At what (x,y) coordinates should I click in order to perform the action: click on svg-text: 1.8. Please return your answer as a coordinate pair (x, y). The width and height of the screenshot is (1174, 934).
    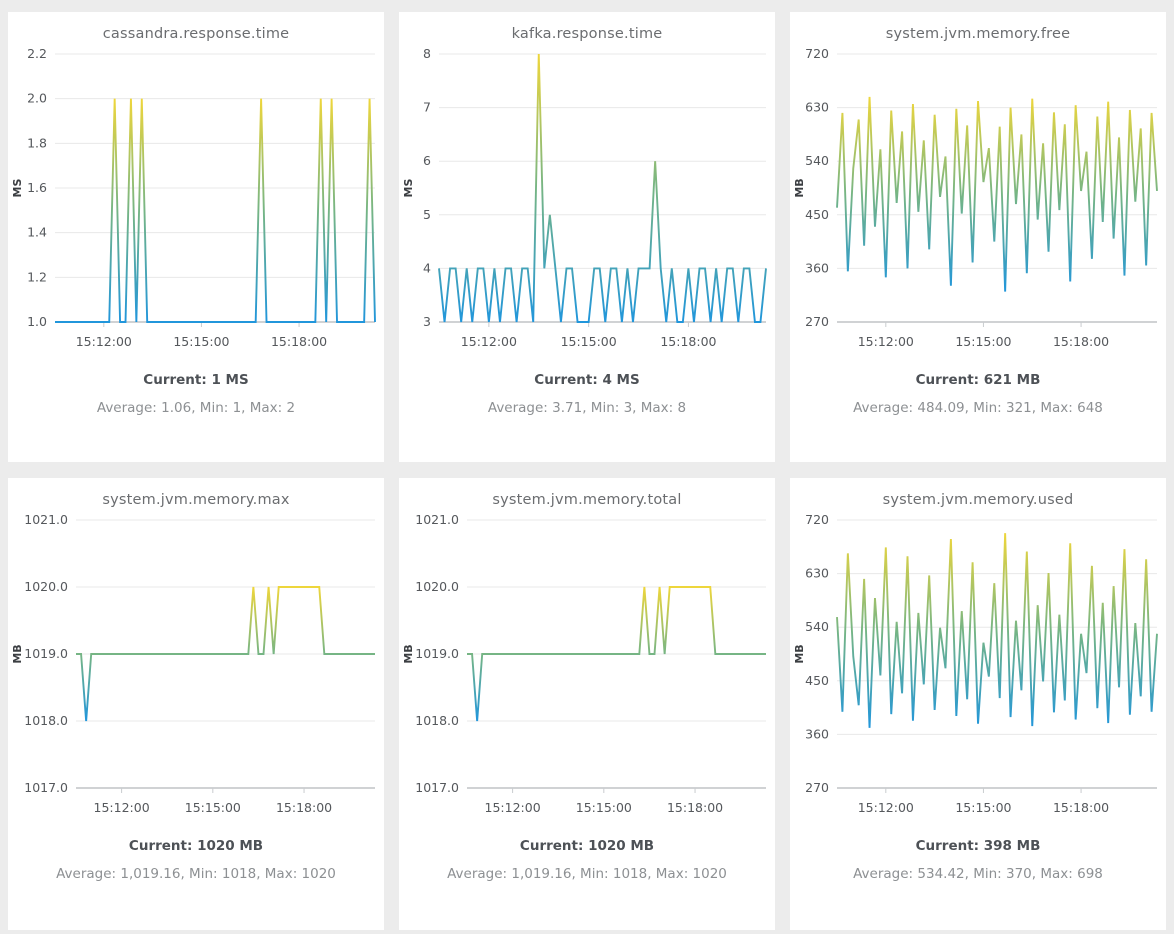
    Looking at the image, I should click on (37, 142).